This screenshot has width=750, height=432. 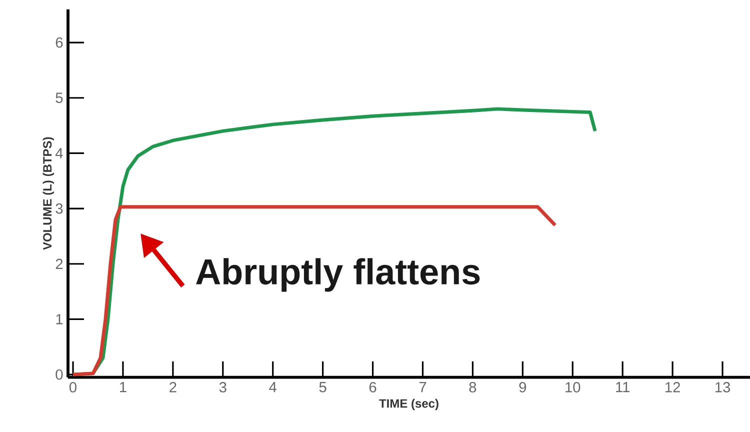 I want to click on x-tick-label: 9, so click(x=522, y=387).